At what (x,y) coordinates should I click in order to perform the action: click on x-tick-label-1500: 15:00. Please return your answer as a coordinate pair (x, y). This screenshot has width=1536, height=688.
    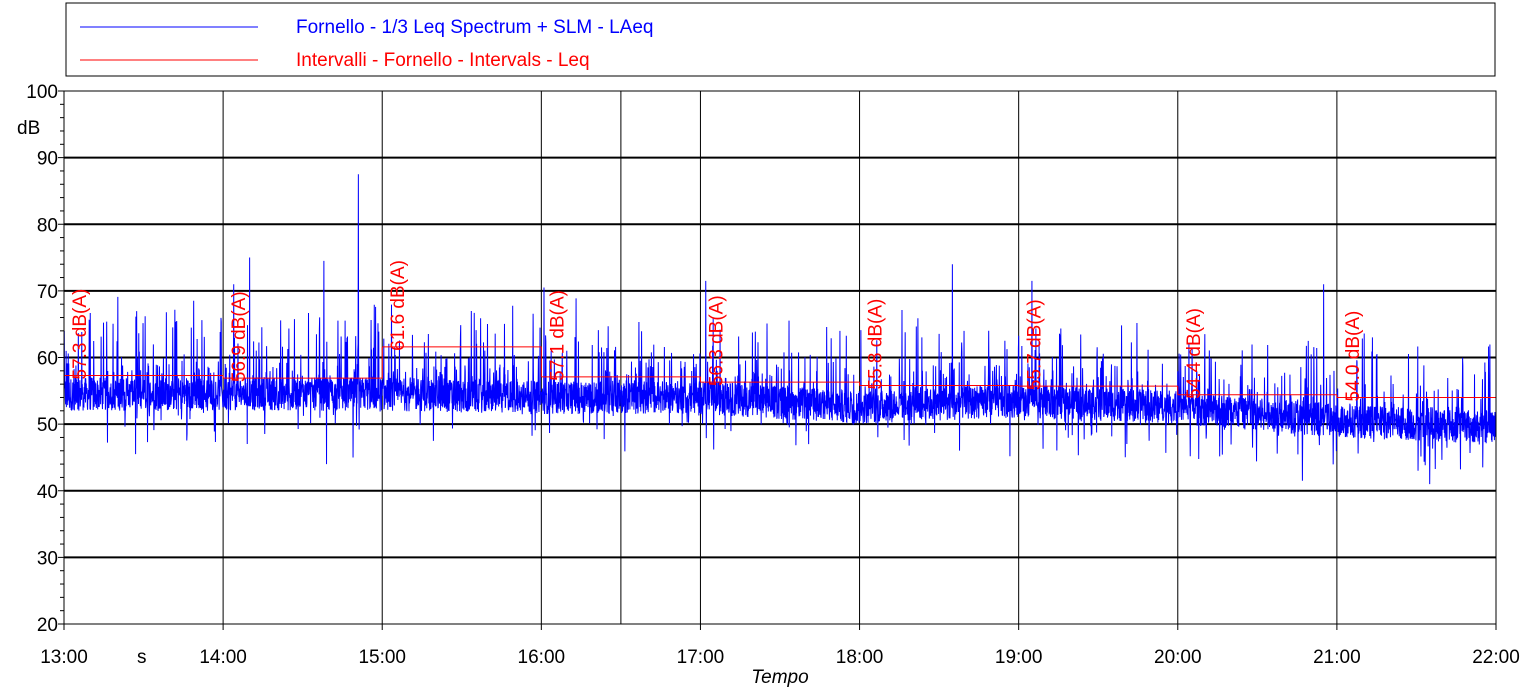
    Looking at the image, I should click on (382, 657).